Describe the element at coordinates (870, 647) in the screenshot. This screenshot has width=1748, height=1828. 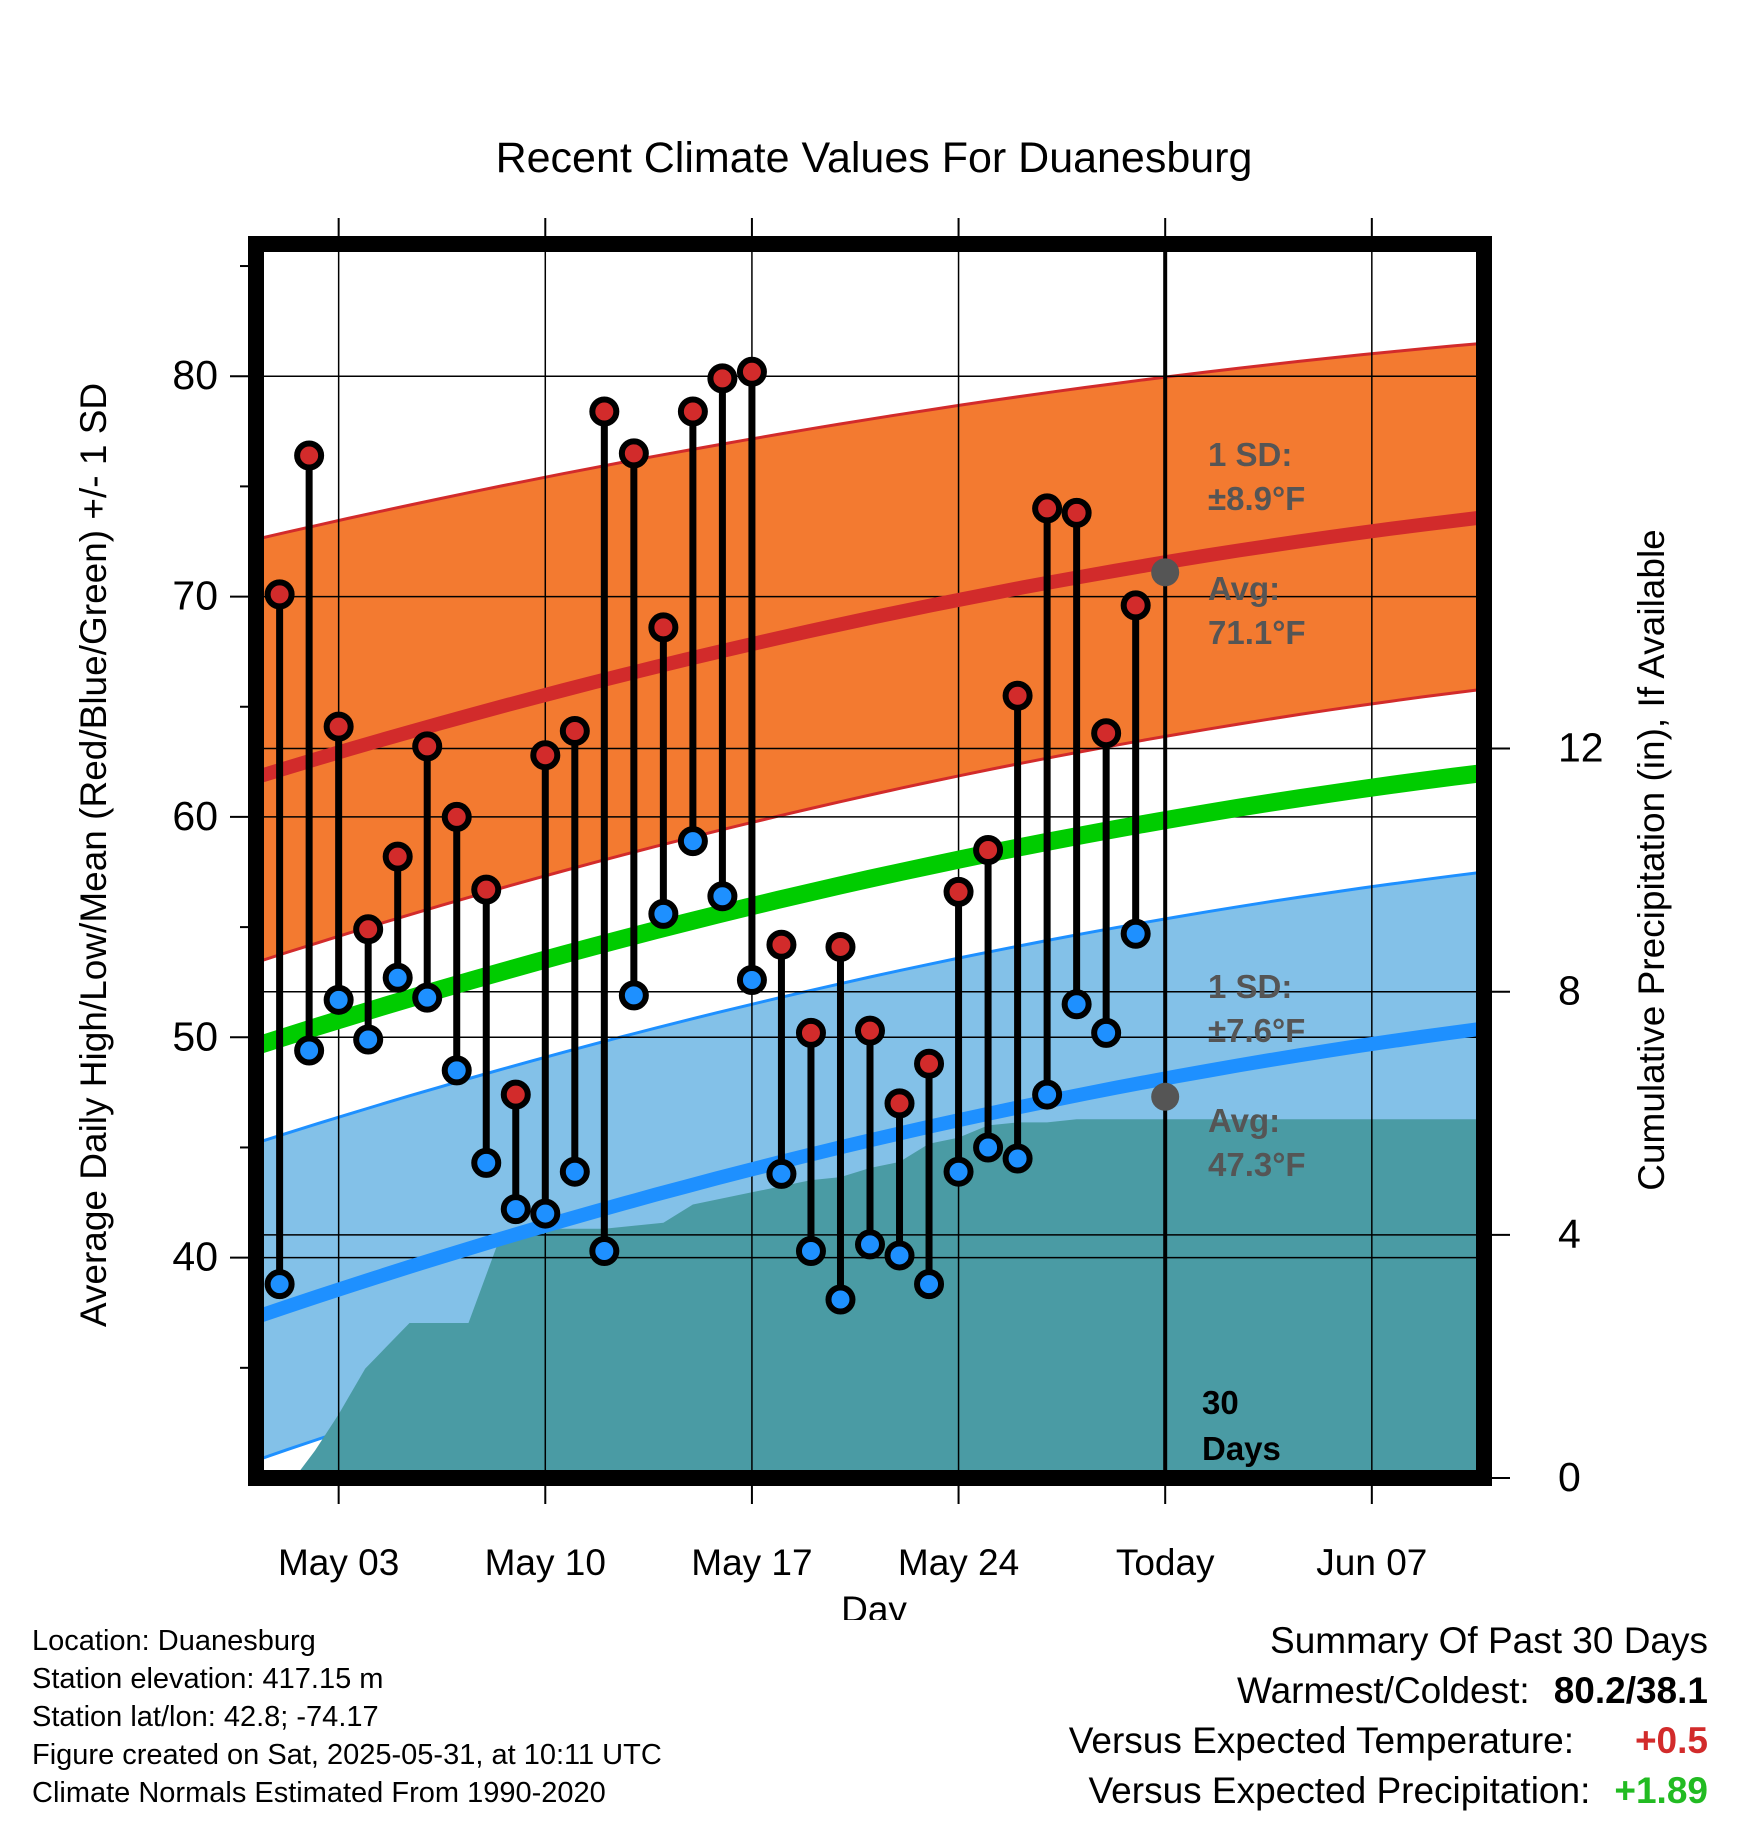
I see `high-average-line` at that location.